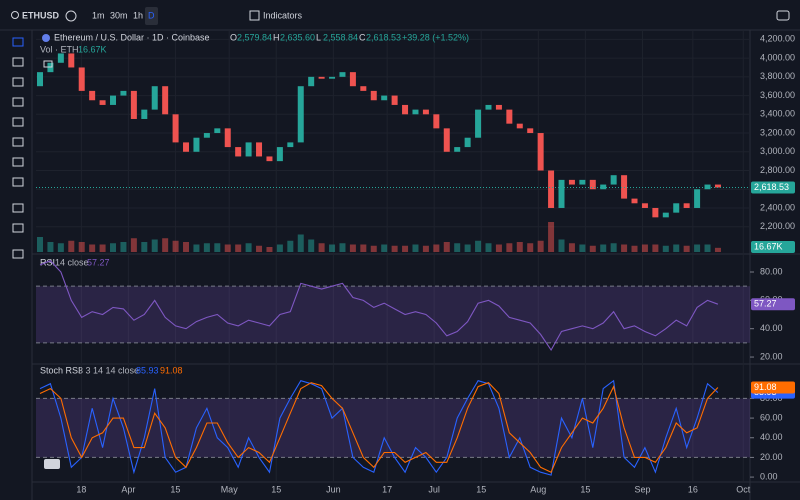  Describe the element at coordinates (254, 15) in the screenshot. I see `indicators-icon` at that location.